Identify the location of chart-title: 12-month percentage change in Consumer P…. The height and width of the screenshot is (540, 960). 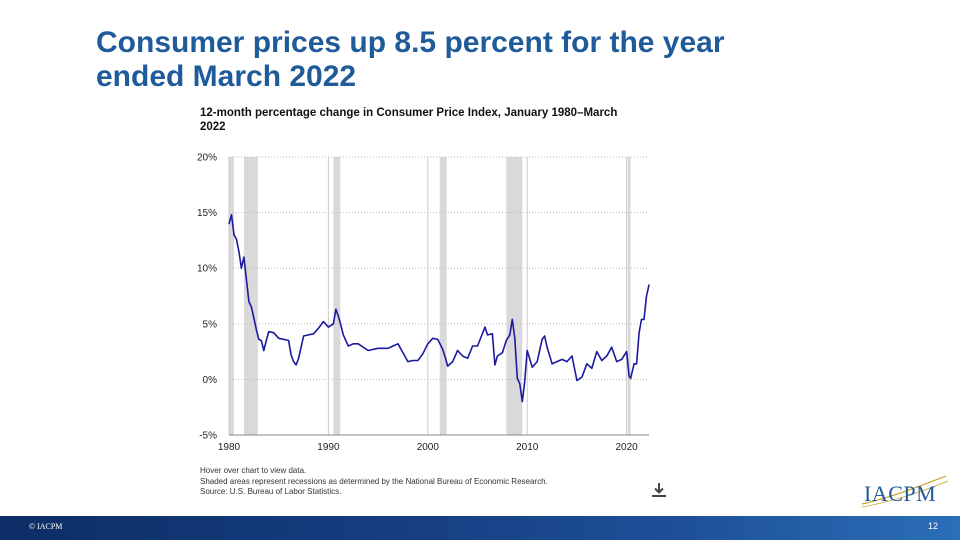
(409, 120).